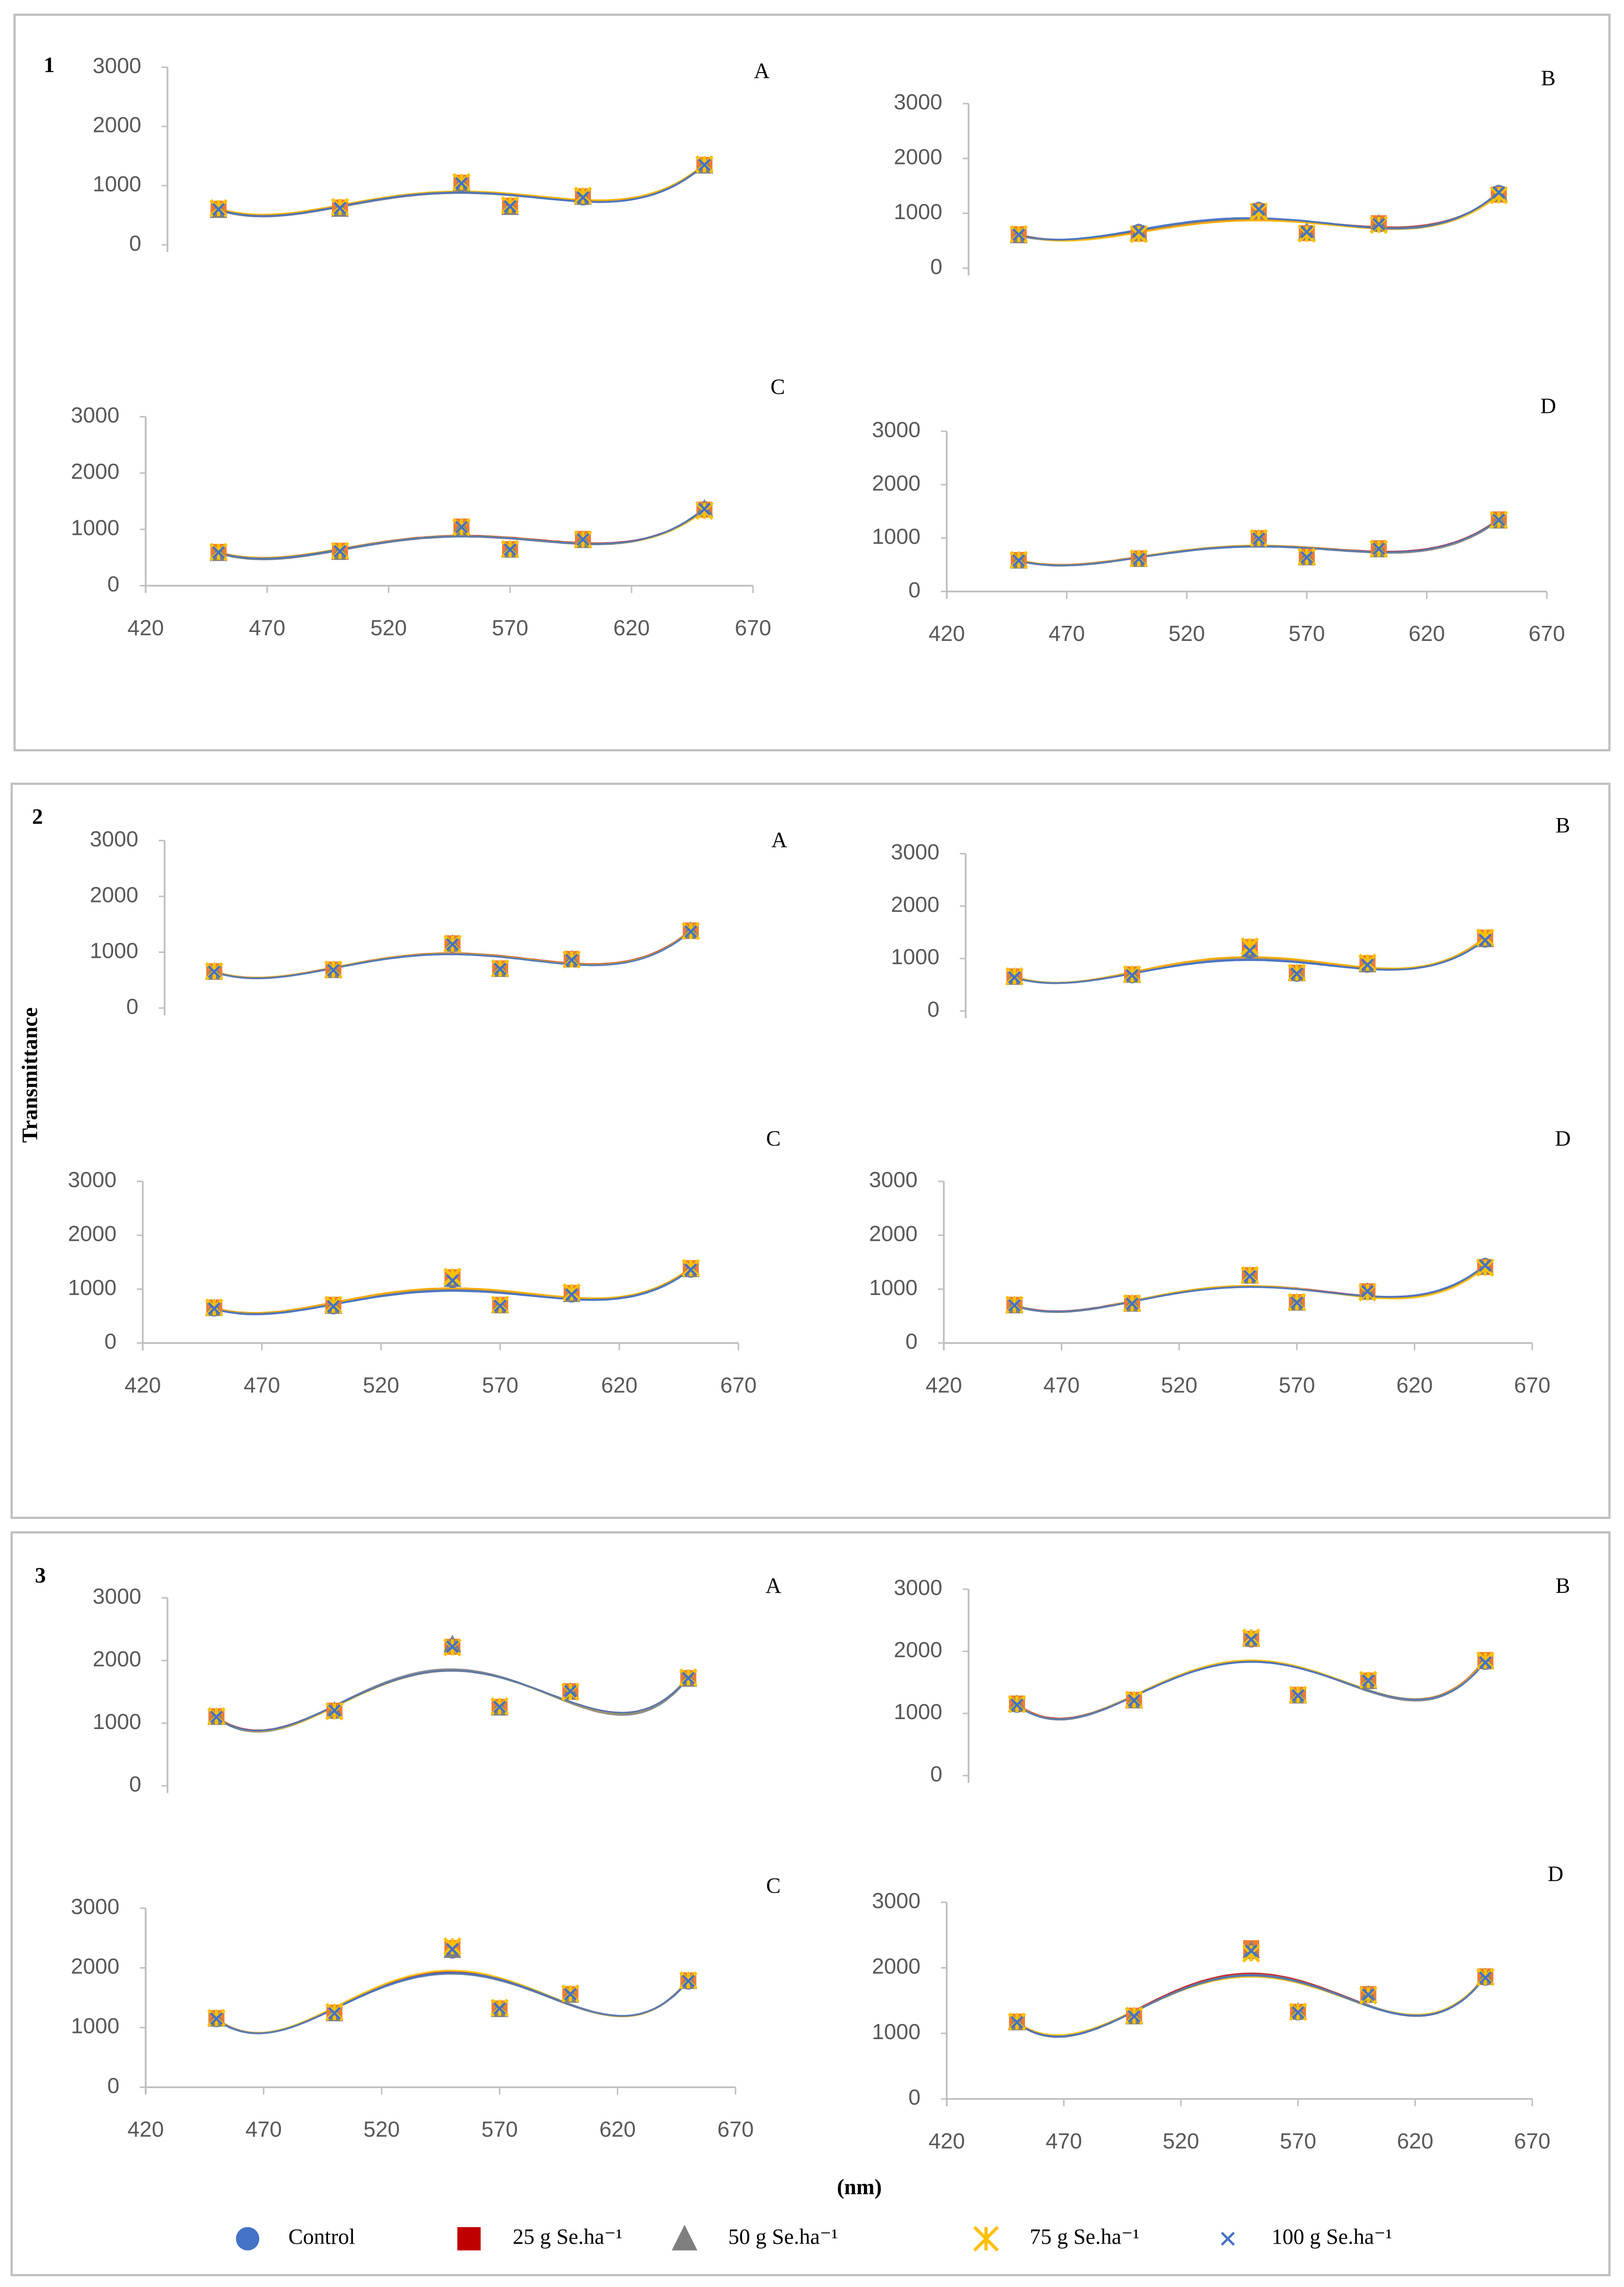 The image size is (1624, 2287). I want to click on x-tick-label: 470, so click(267, 627).